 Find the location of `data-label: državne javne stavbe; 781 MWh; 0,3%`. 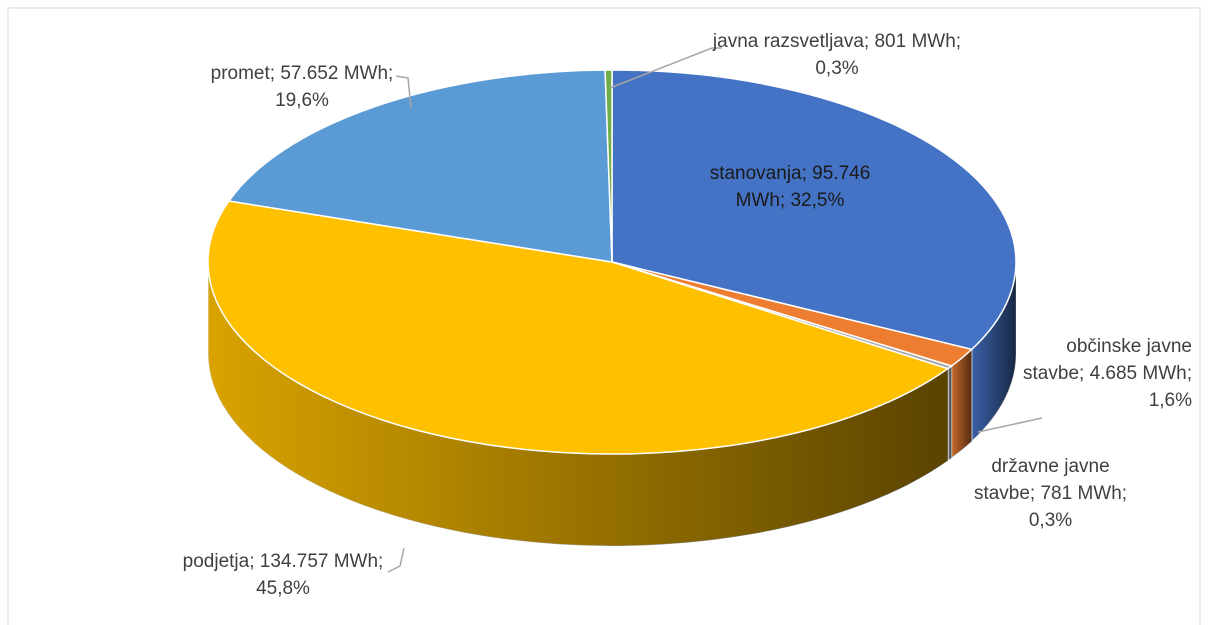

data-label: državne javne stavbe; 781 MWh; 0,3% is located at coordinates (1050, 493).